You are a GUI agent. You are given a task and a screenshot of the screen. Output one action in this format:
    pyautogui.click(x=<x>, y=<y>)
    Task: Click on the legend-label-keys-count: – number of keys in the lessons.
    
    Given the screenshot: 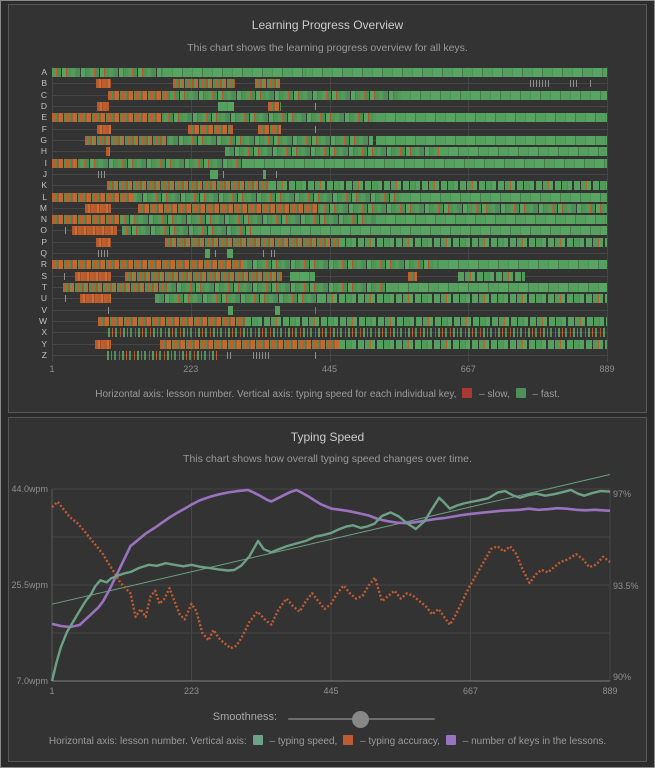 What is the action you would take?
    pyautogui.click(x=533, y=741)
    